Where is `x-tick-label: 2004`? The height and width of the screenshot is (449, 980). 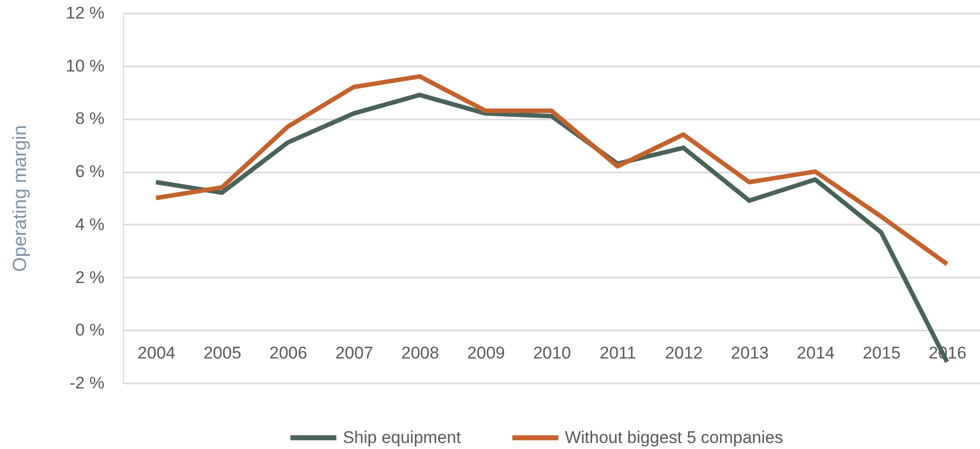 x-tick-label: 2004 is located at coordinates (157, 353).